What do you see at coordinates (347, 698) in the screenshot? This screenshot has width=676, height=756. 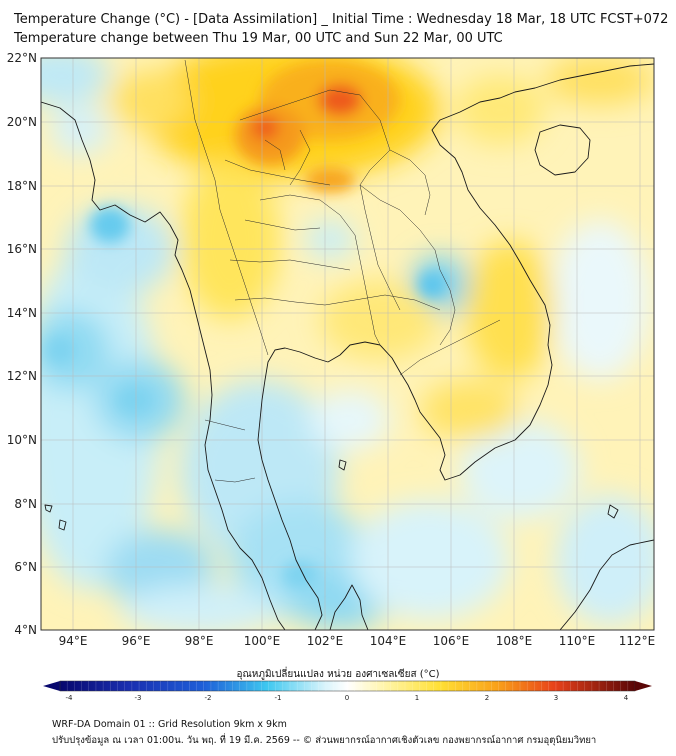 I see `colorbar-tick: 0` at bounding box center [347, 698].